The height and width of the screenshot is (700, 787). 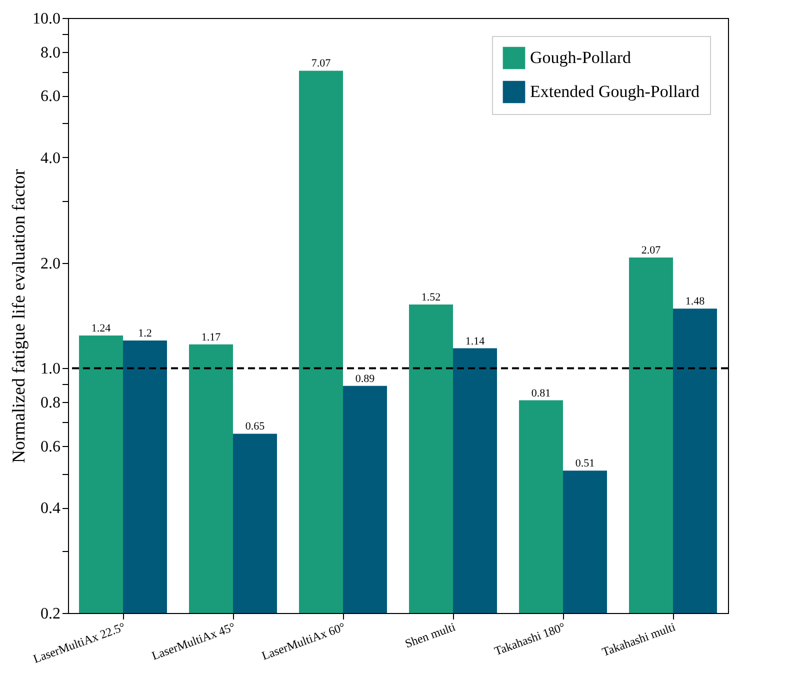 What do you see at coordinates (695, 302) in the screenshot?
I see `data-label: 1.48` at bounding box center [695, 302].